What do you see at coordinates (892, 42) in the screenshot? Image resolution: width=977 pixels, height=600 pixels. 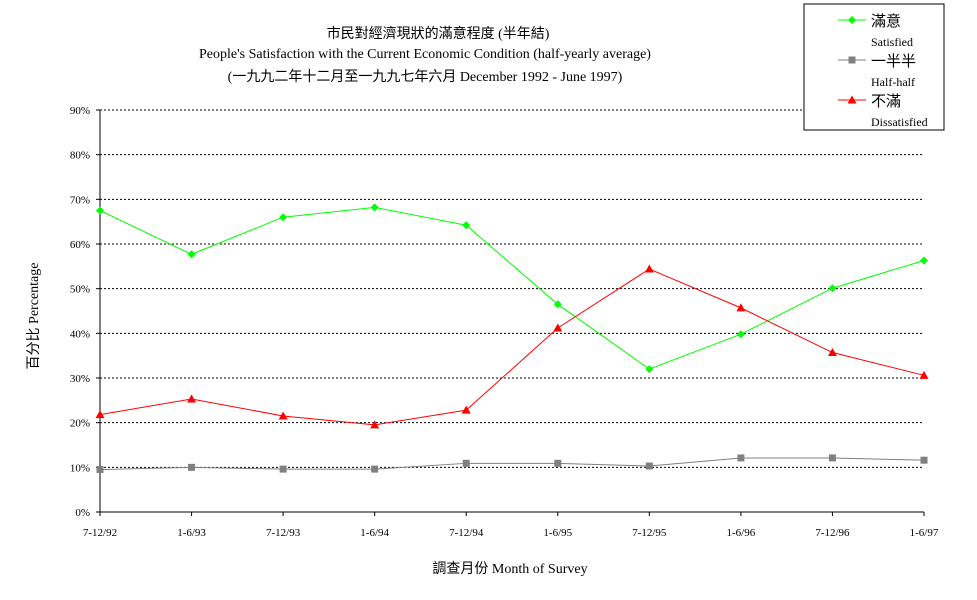 I see `legend-label-english: Satisfied` at bounding box center [892, 42].